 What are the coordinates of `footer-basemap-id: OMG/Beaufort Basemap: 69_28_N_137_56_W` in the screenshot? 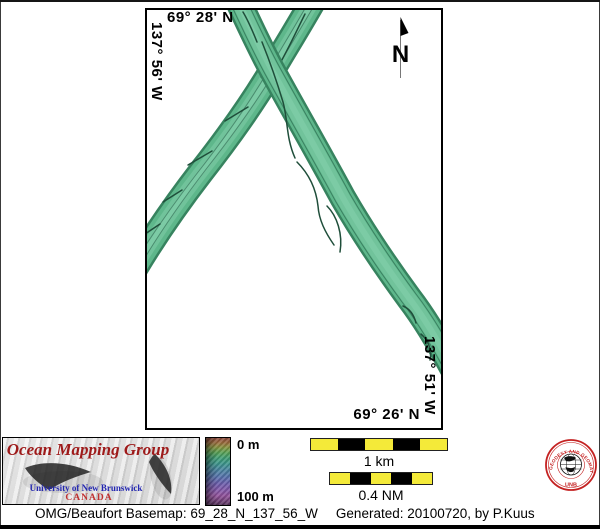 It's located at (176, 513).